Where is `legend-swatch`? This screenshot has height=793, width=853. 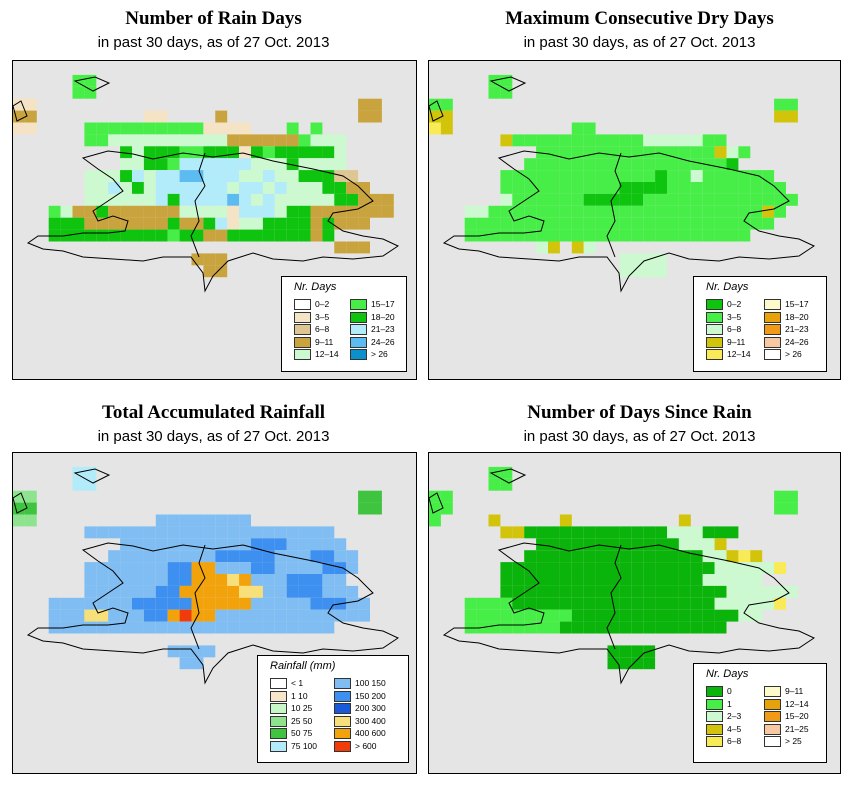 legend-swatch is located at coordinates (772, 304).